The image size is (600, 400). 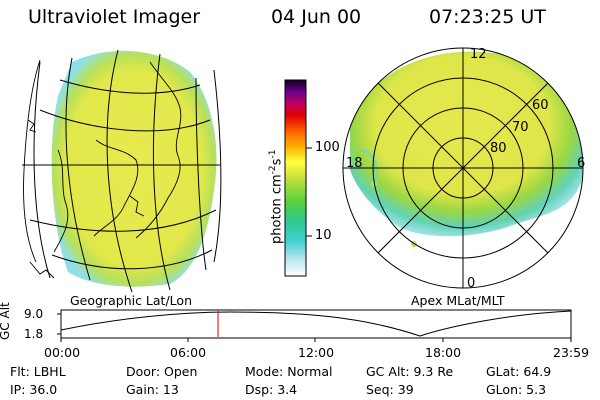 I want to click on time-tick-2: 12:00, so click(x=316, y=352).